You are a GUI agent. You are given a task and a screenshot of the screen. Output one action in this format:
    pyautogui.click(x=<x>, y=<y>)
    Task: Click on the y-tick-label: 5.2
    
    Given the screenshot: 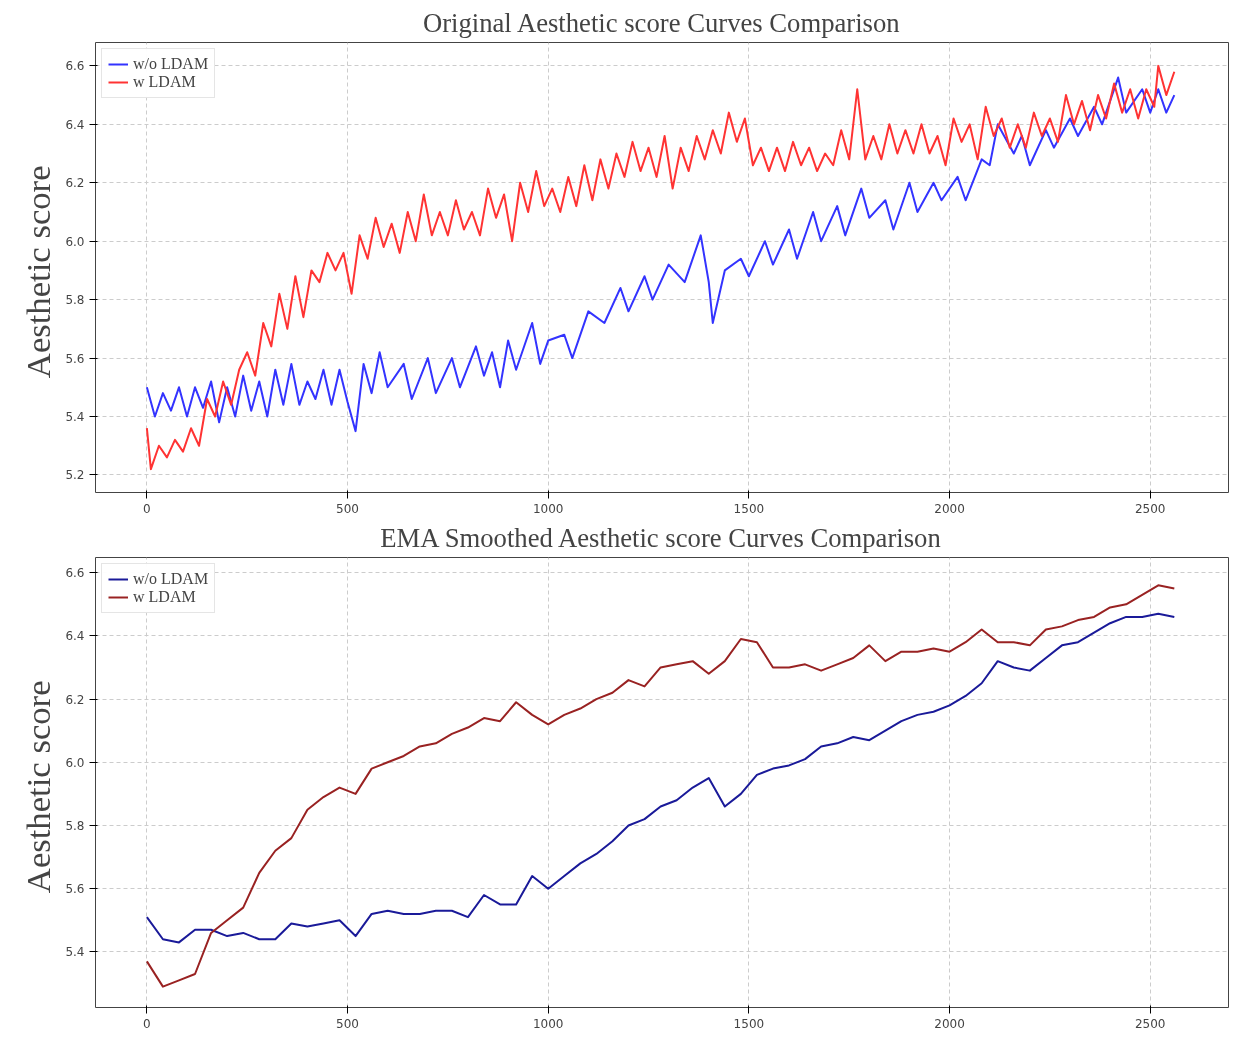 What is the action you would take?
    pyautogui.click(x=75, y=475)
    